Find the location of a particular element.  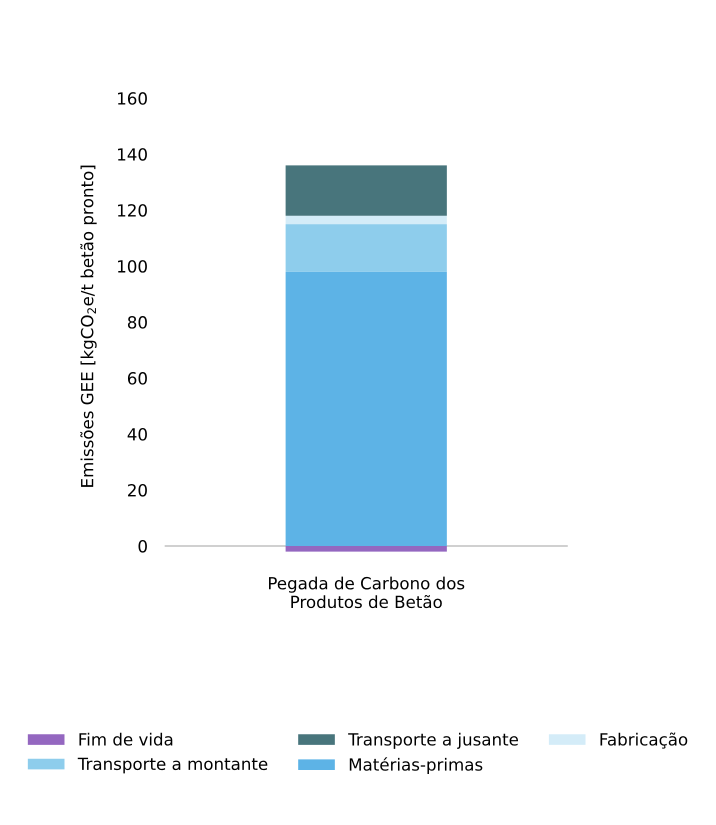

x-tick-label: Pegada de Carbono dos Produtos de Betão is located at coordinates (366, 592).